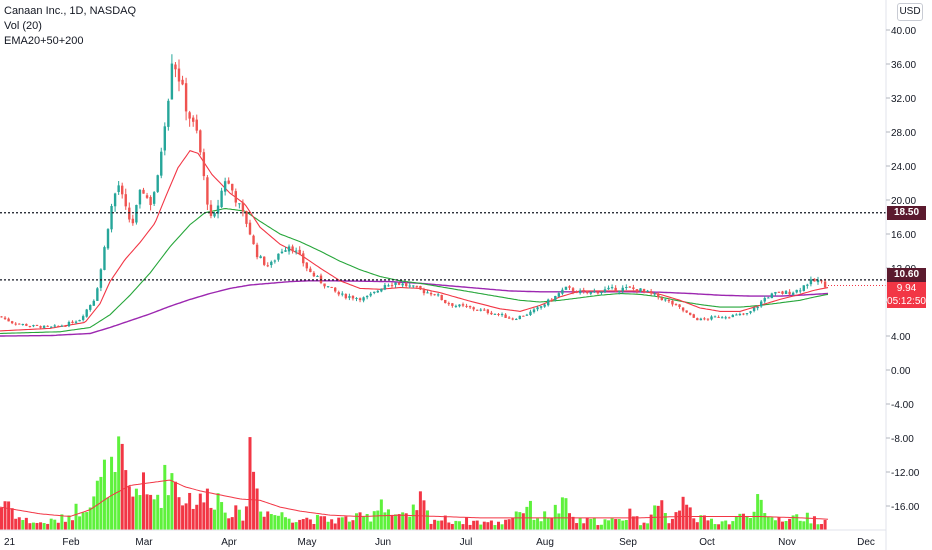 The image size is (932, 550). What do you see at coordinates (628, 542) in the screenshot?
I see `x-tick-label: Sep` at bounding box center [628, 542].